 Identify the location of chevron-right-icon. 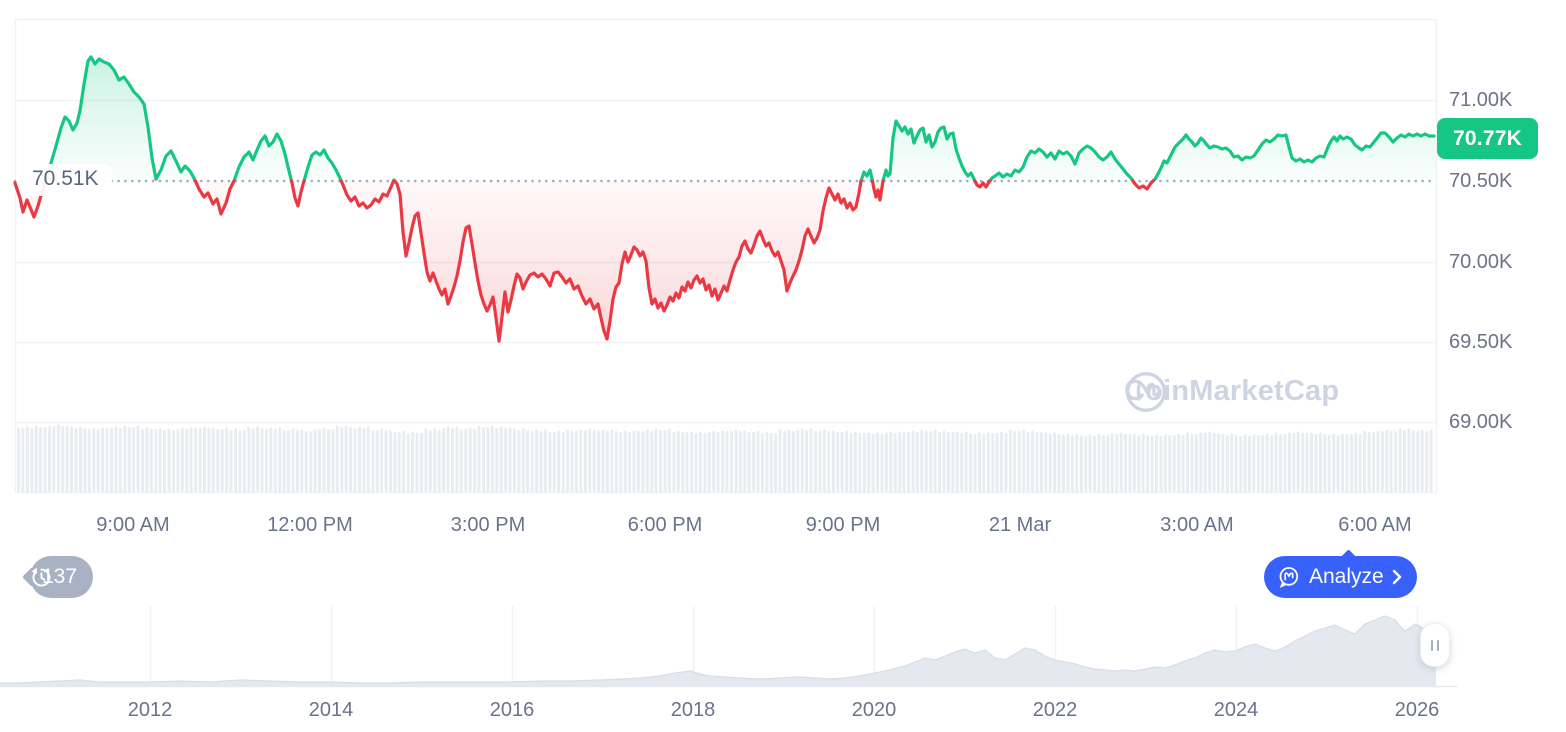
(1396, 577).